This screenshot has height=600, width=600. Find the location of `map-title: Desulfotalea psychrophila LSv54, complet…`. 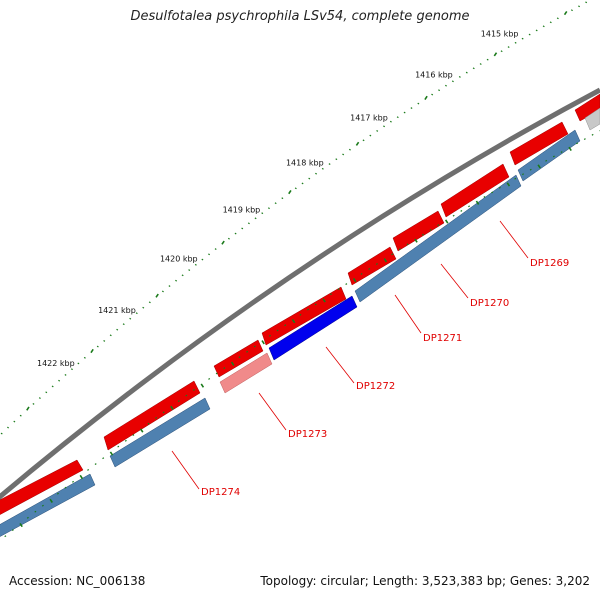

map-title: Desulfotalea psychrophila LSv54, complet… is located at coordinates (300, 16).